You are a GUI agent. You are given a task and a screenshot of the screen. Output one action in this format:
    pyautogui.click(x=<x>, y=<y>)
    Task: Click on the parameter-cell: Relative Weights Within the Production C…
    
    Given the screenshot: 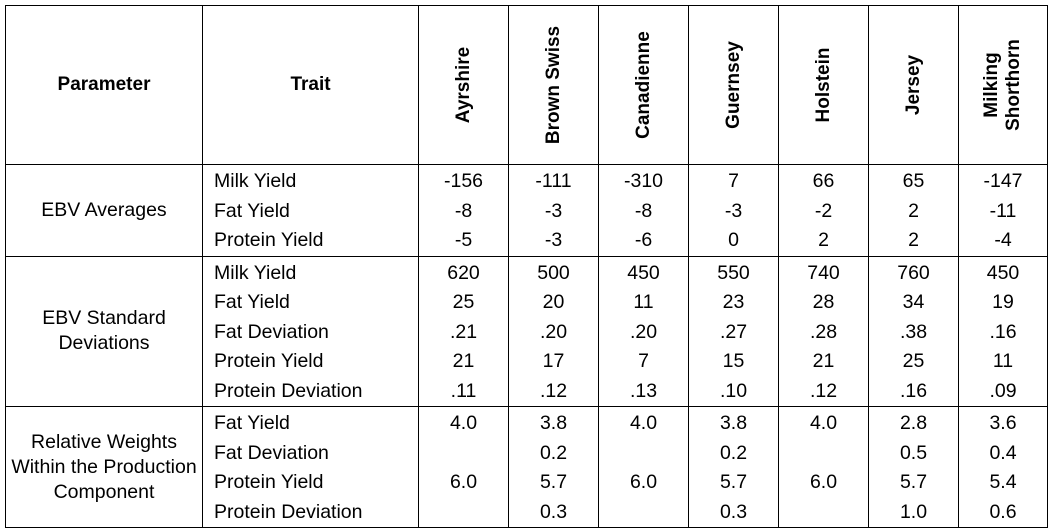 What is the action you would take?
    pyautogui.click(x=104, y=467)
    